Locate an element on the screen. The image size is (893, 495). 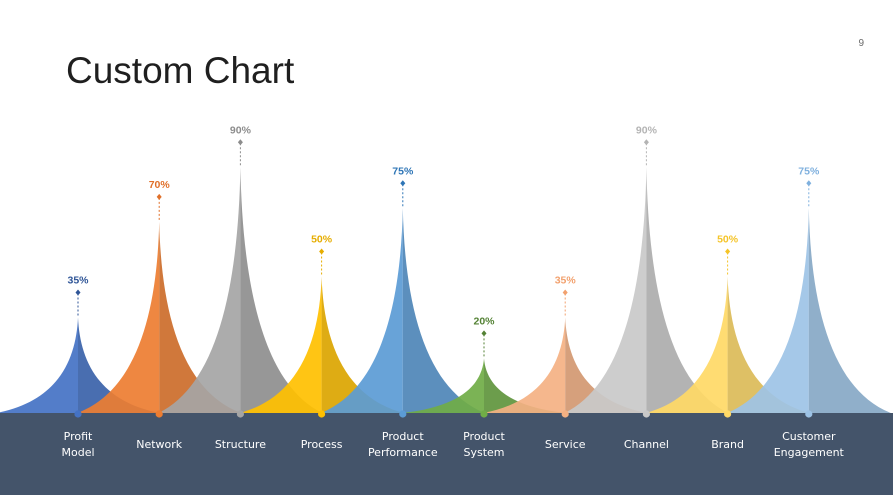
value-label-5: 20% is located at coordinates (484, 321).